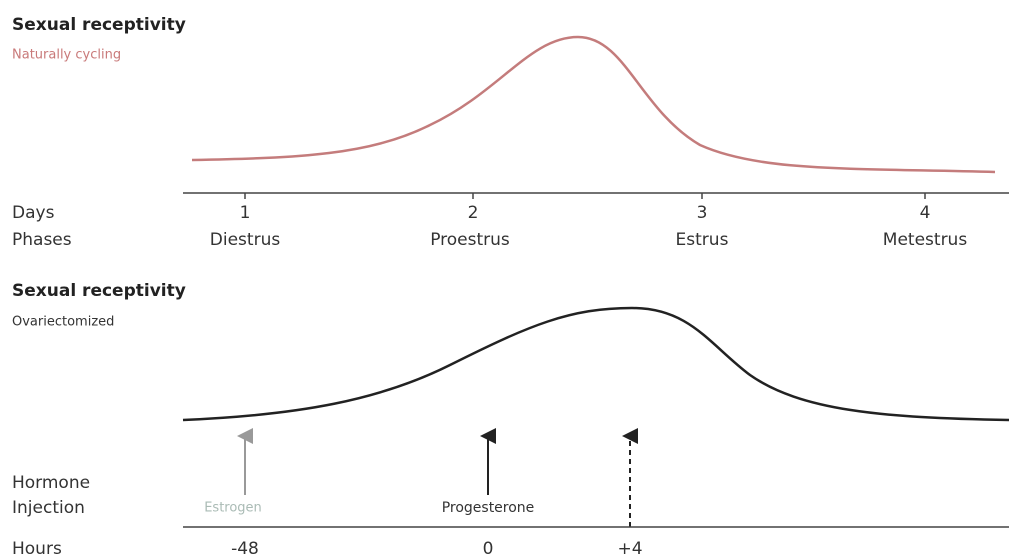  I want to click on panel-subtitle: Naturally cycling, so click(66, 55).